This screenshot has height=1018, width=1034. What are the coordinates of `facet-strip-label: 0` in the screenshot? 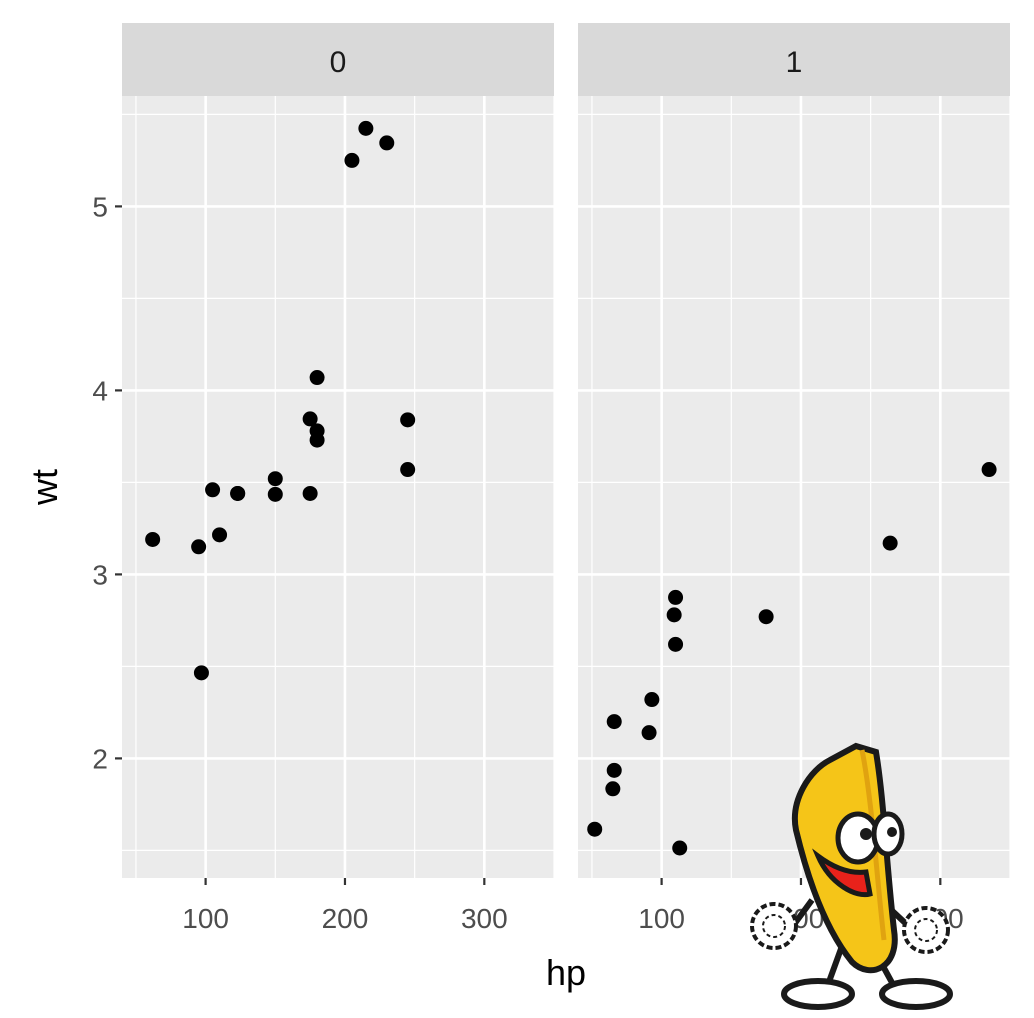 It's located at (338, 62).